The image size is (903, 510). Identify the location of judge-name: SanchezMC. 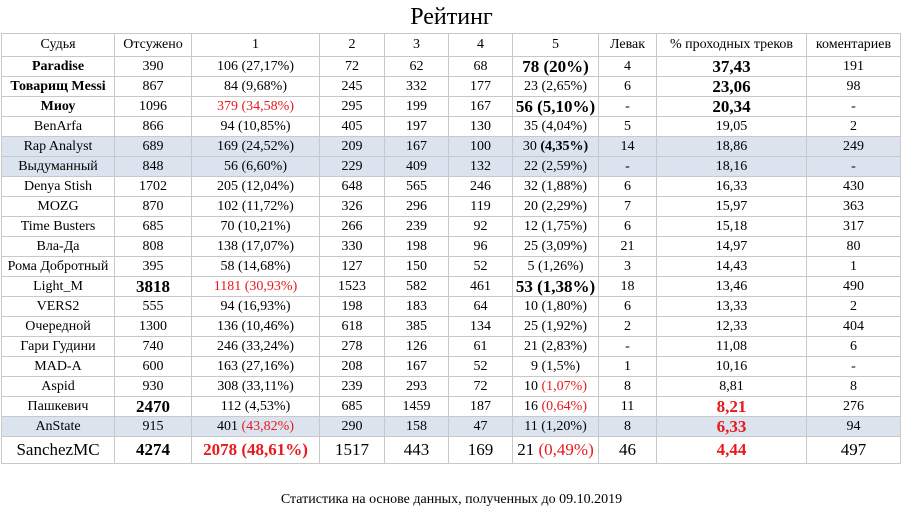
(58, 450).